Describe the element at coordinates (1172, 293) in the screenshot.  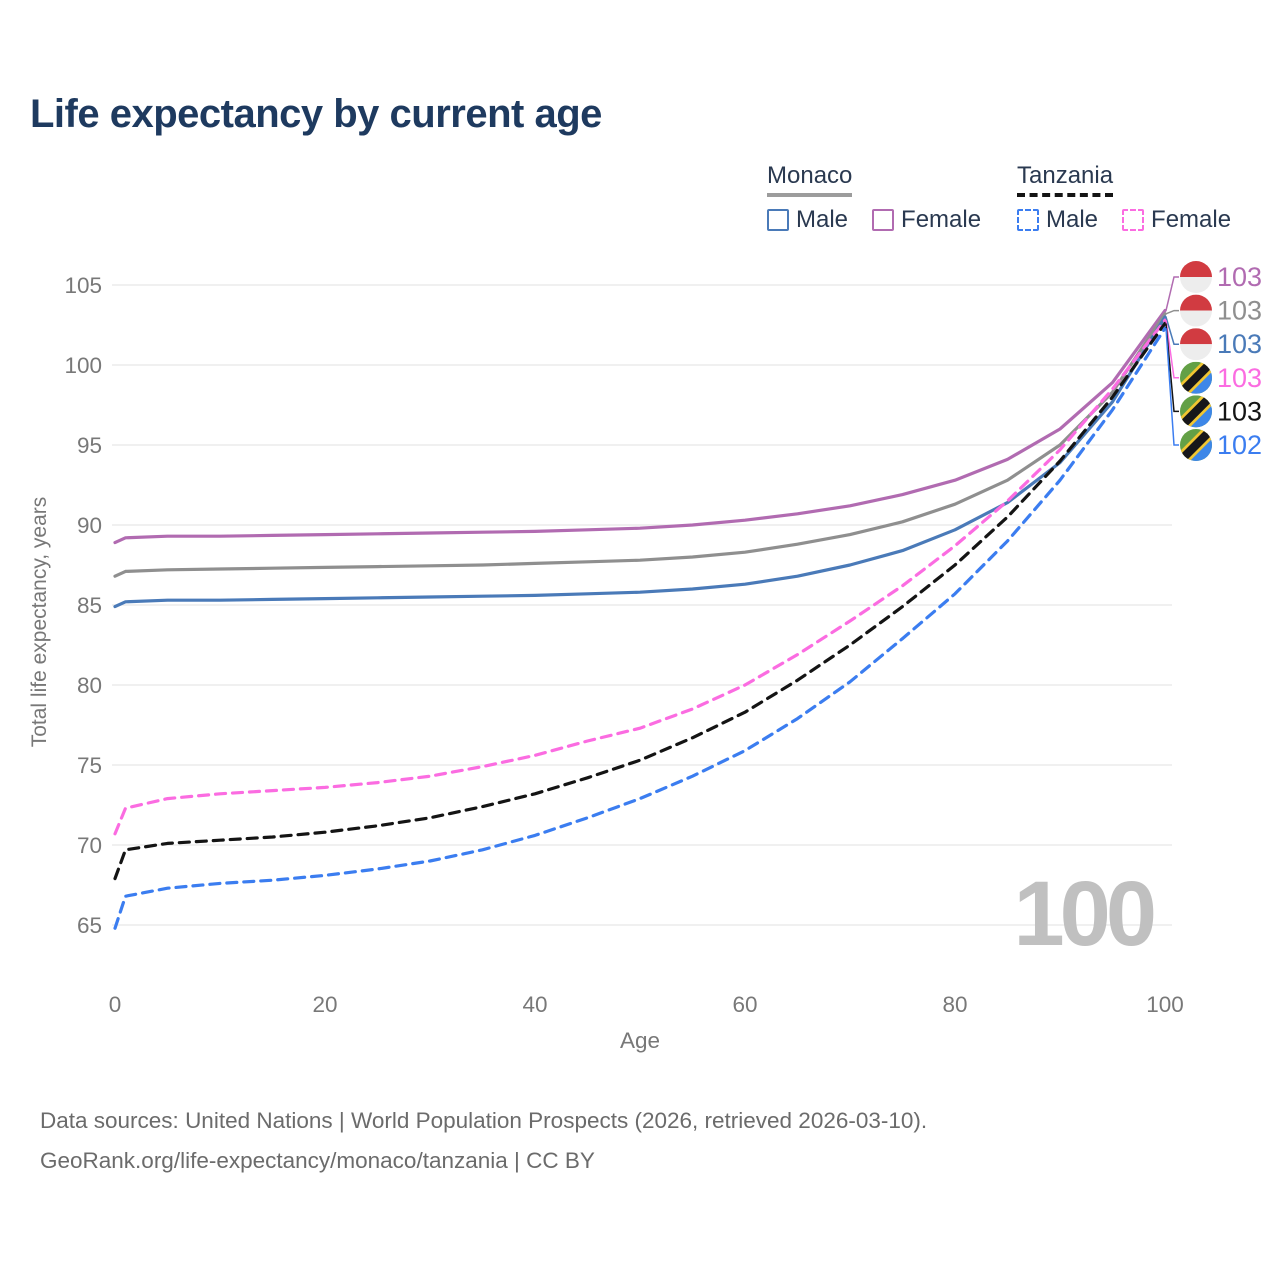
I see `leader-line-monaco-female` at that location.